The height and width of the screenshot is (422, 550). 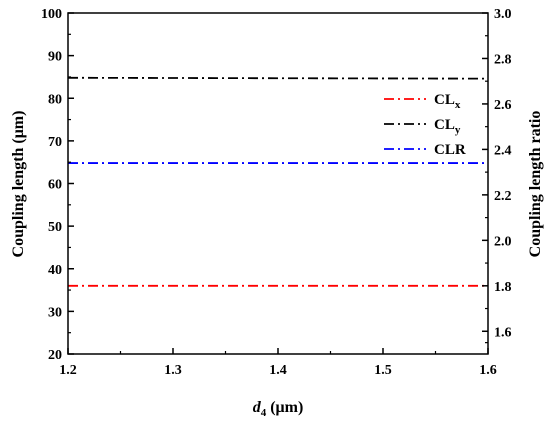 I want to click on legend-label: CLy, so click(x=447, y=126).